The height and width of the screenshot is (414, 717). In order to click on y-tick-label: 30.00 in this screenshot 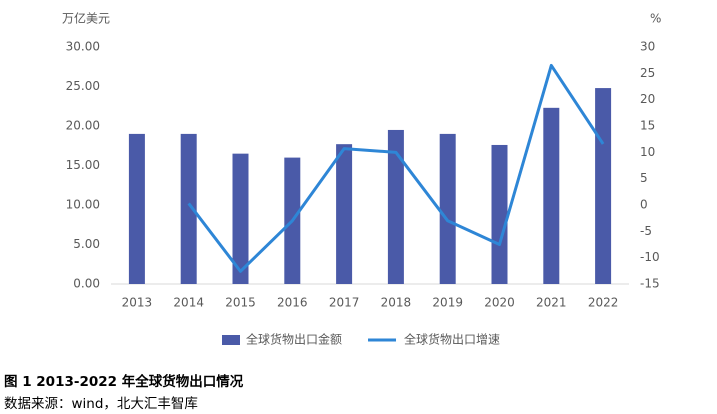, I will do `click(83, 47)`.